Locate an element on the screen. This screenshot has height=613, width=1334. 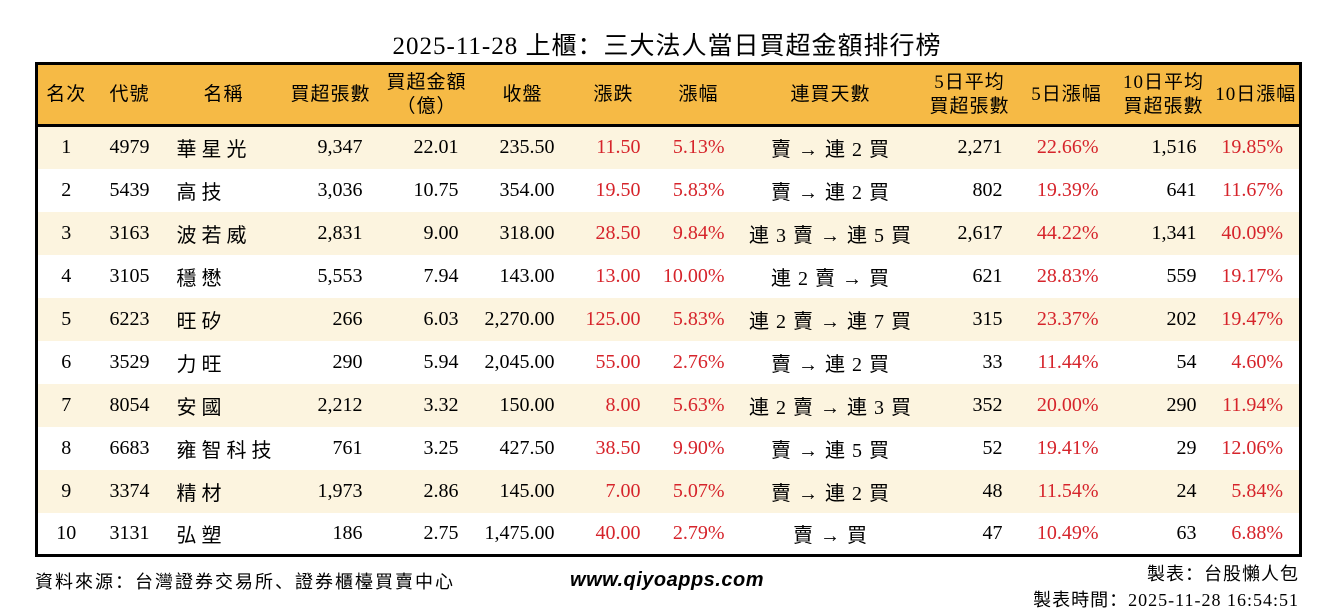
cell-avg5-volume: 48 is located at coordinates (992, 490).